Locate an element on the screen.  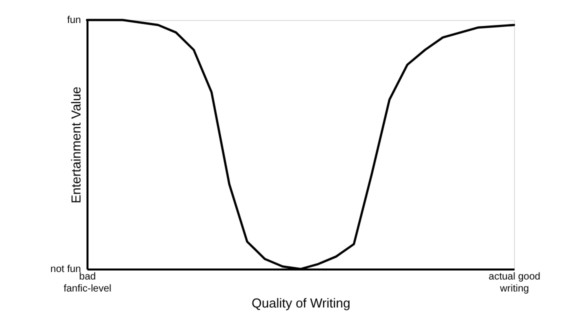
x-axis-title: Quality of Writing is located at coordinates (301, 303).